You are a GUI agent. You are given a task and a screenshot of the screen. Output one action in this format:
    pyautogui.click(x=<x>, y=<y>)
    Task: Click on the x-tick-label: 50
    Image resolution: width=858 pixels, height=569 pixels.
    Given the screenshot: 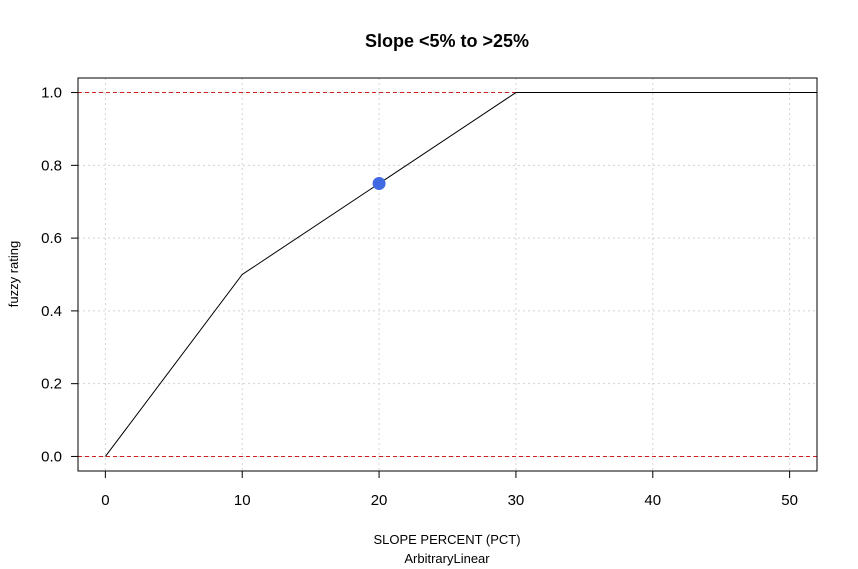 What is the action you would take?
    pyautogui.click(x=789, y=500)
    